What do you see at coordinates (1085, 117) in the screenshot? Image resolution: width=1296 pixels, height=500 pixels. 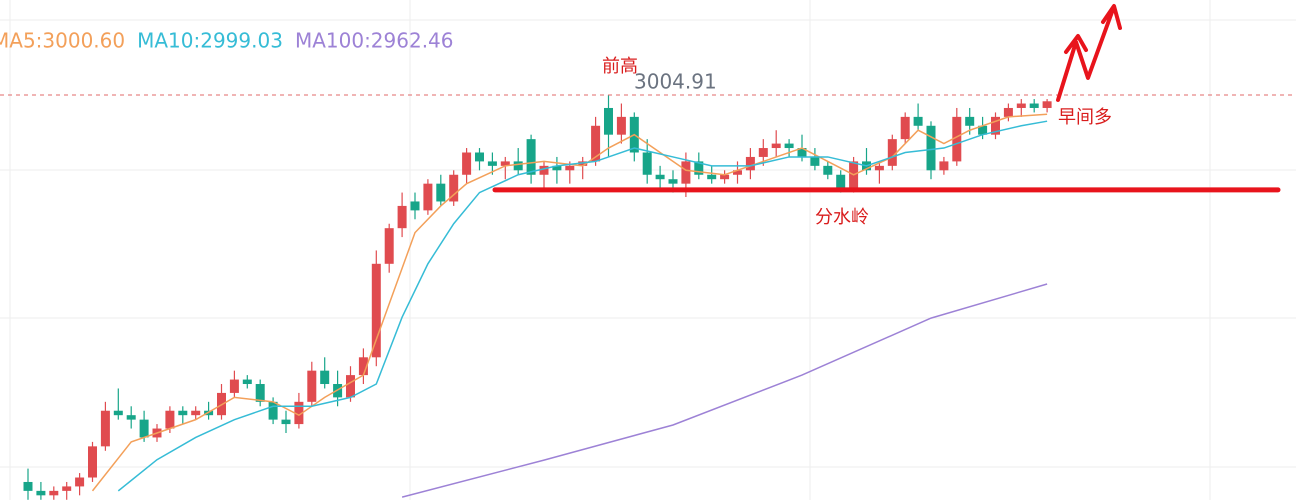 I see `note: 早间多` at bounding box center [1085, 117].